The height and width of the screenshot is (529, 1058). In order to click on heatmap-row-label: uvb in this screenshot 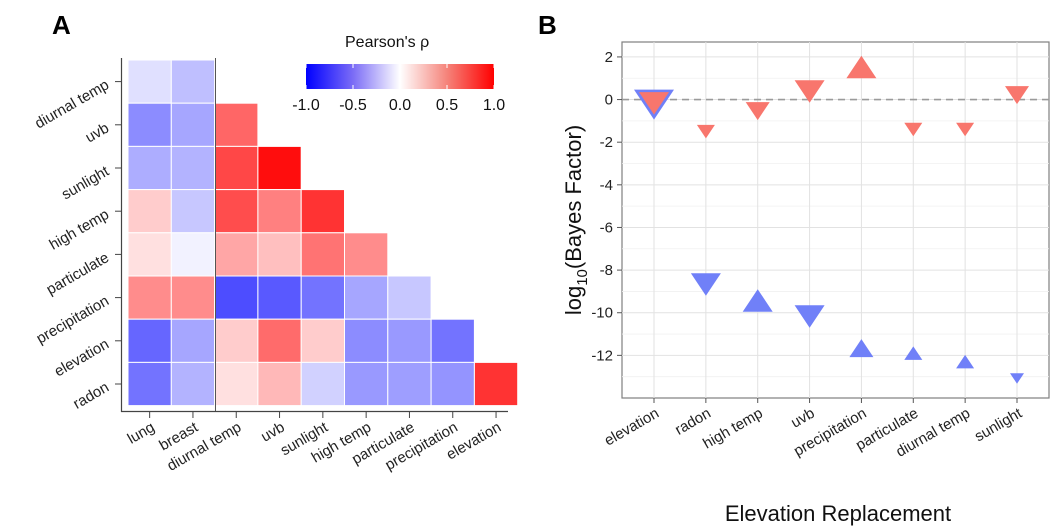, I will do `click(97, 133)`.